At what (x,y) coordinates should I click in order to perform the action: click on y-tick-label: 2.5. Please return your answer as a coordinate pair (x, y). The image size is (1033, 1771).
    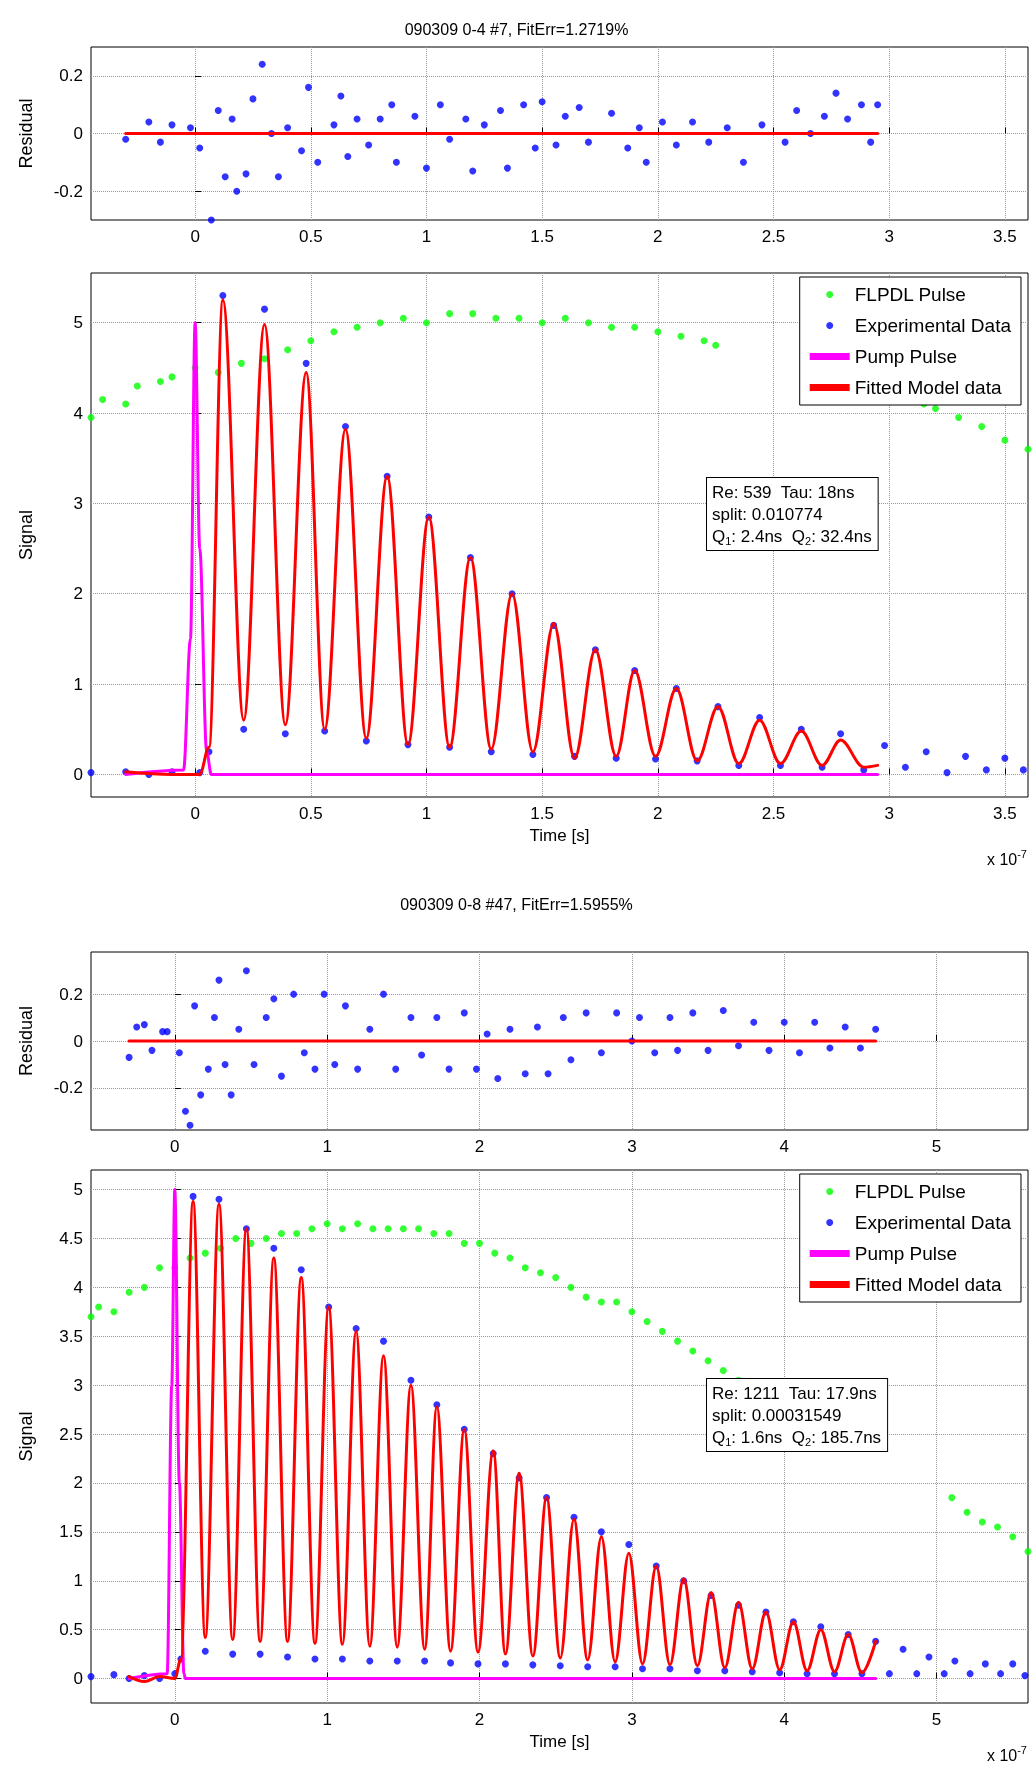
    Looking at the image, I should click on (71, 1434).